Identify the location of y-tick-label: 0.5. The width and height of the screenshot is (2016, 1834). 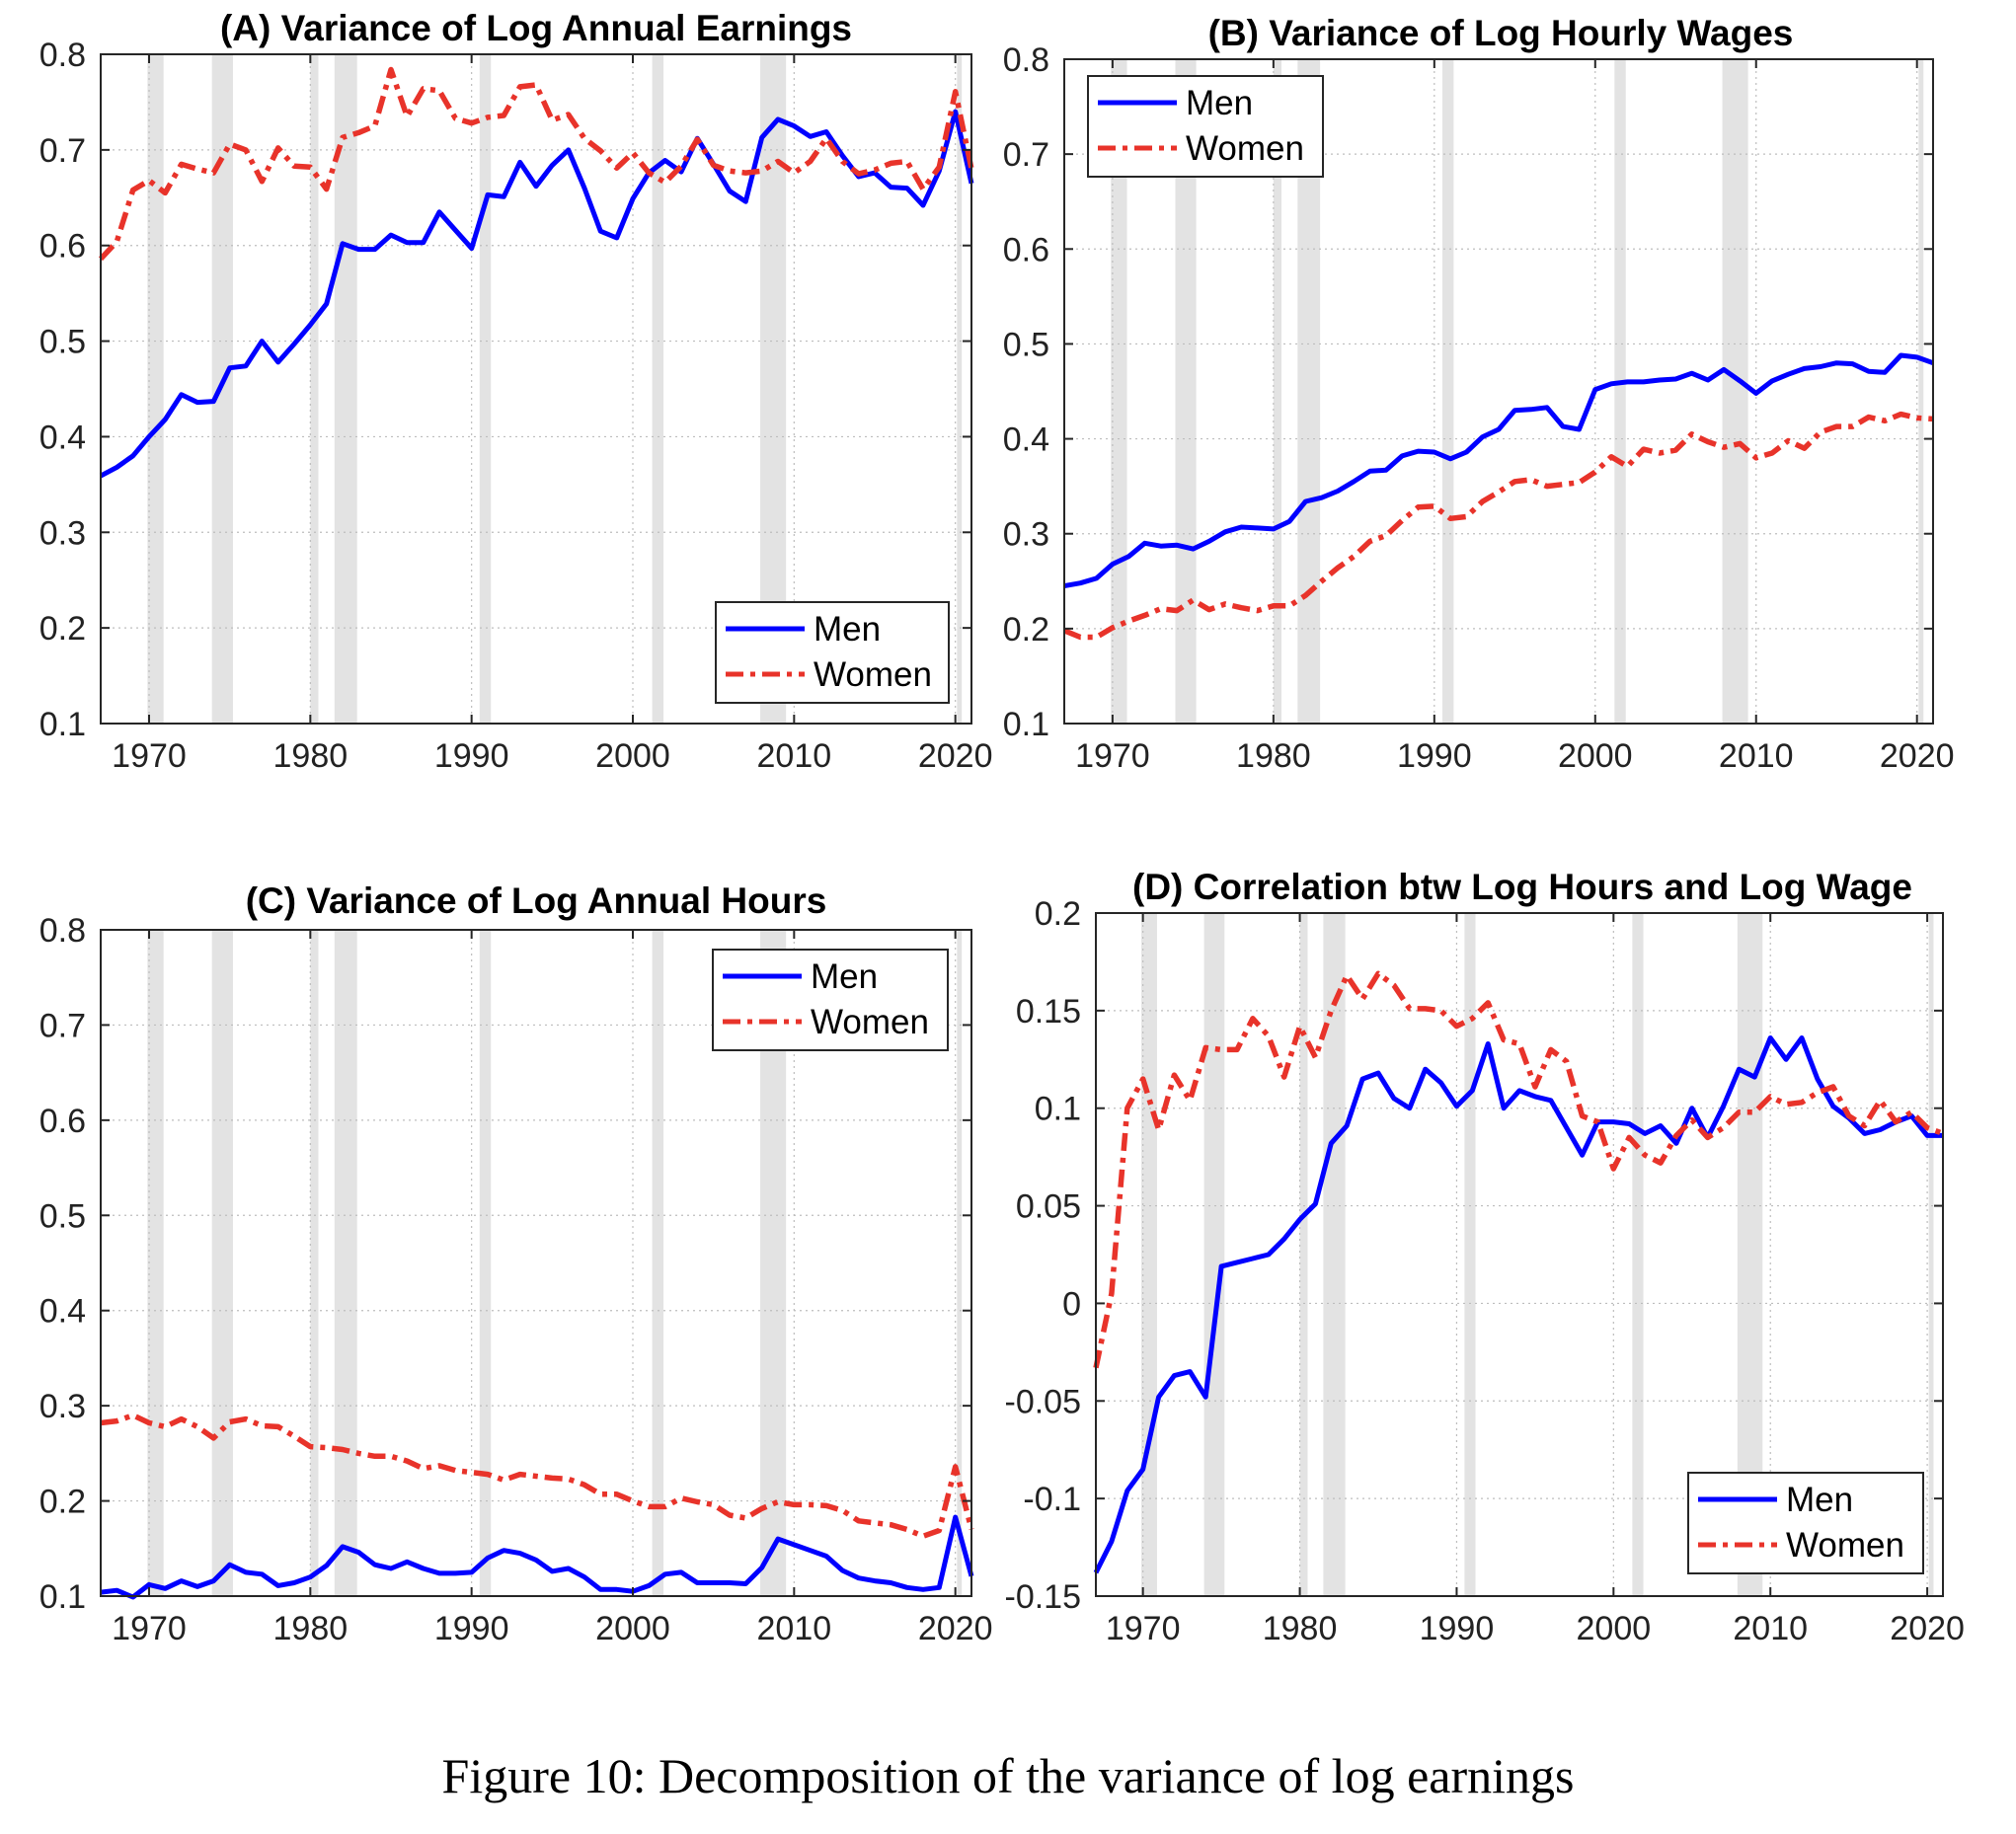
(62, 1216).